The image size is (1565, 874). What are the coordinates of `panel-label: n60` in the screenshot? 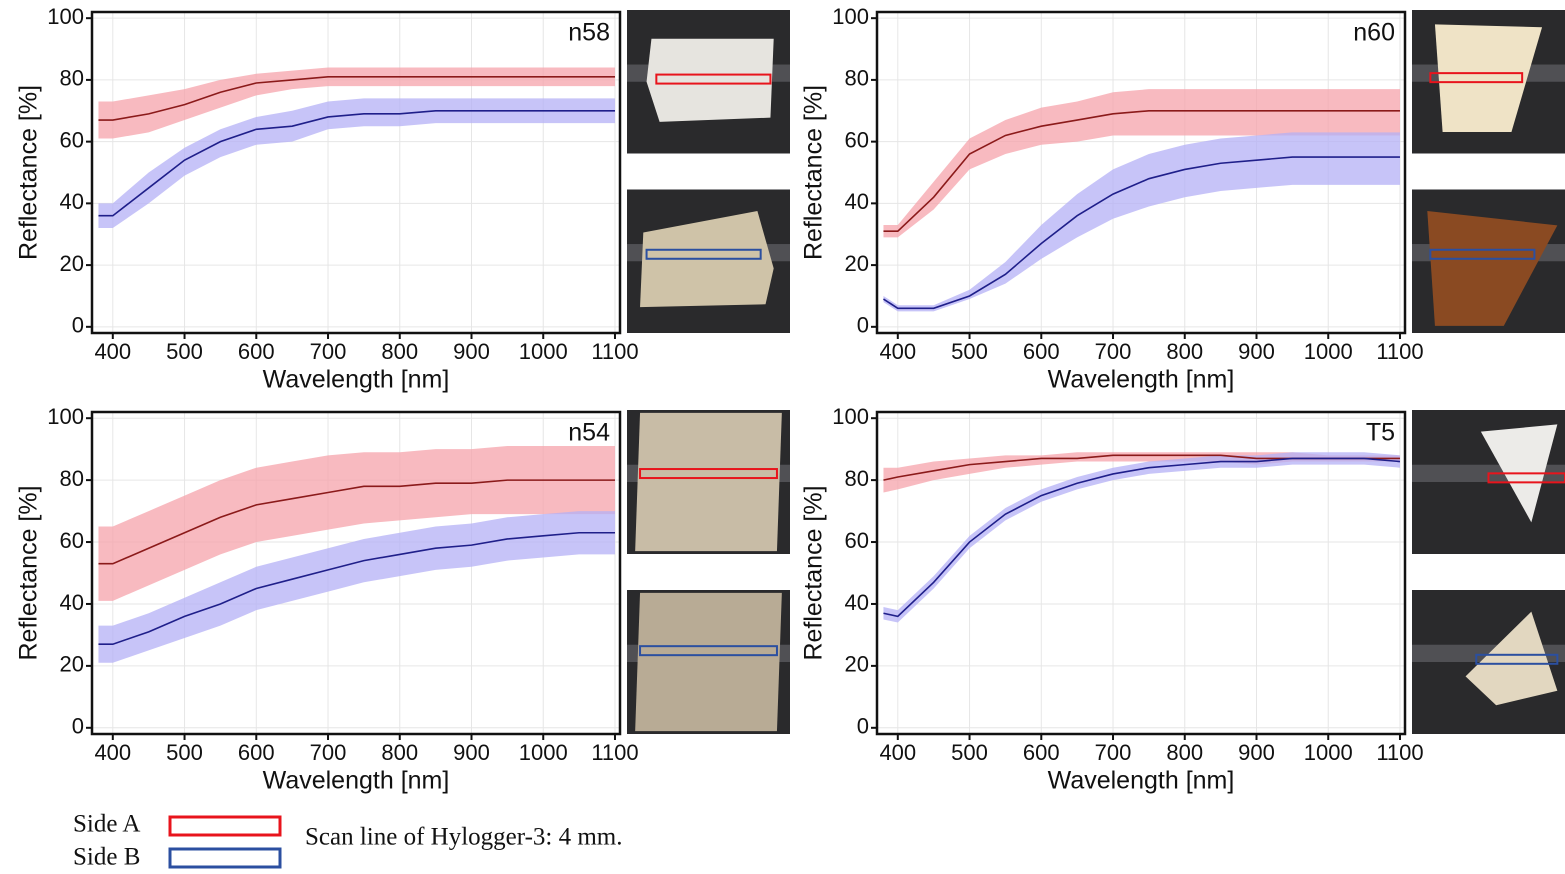 It's located at (1374, 33).